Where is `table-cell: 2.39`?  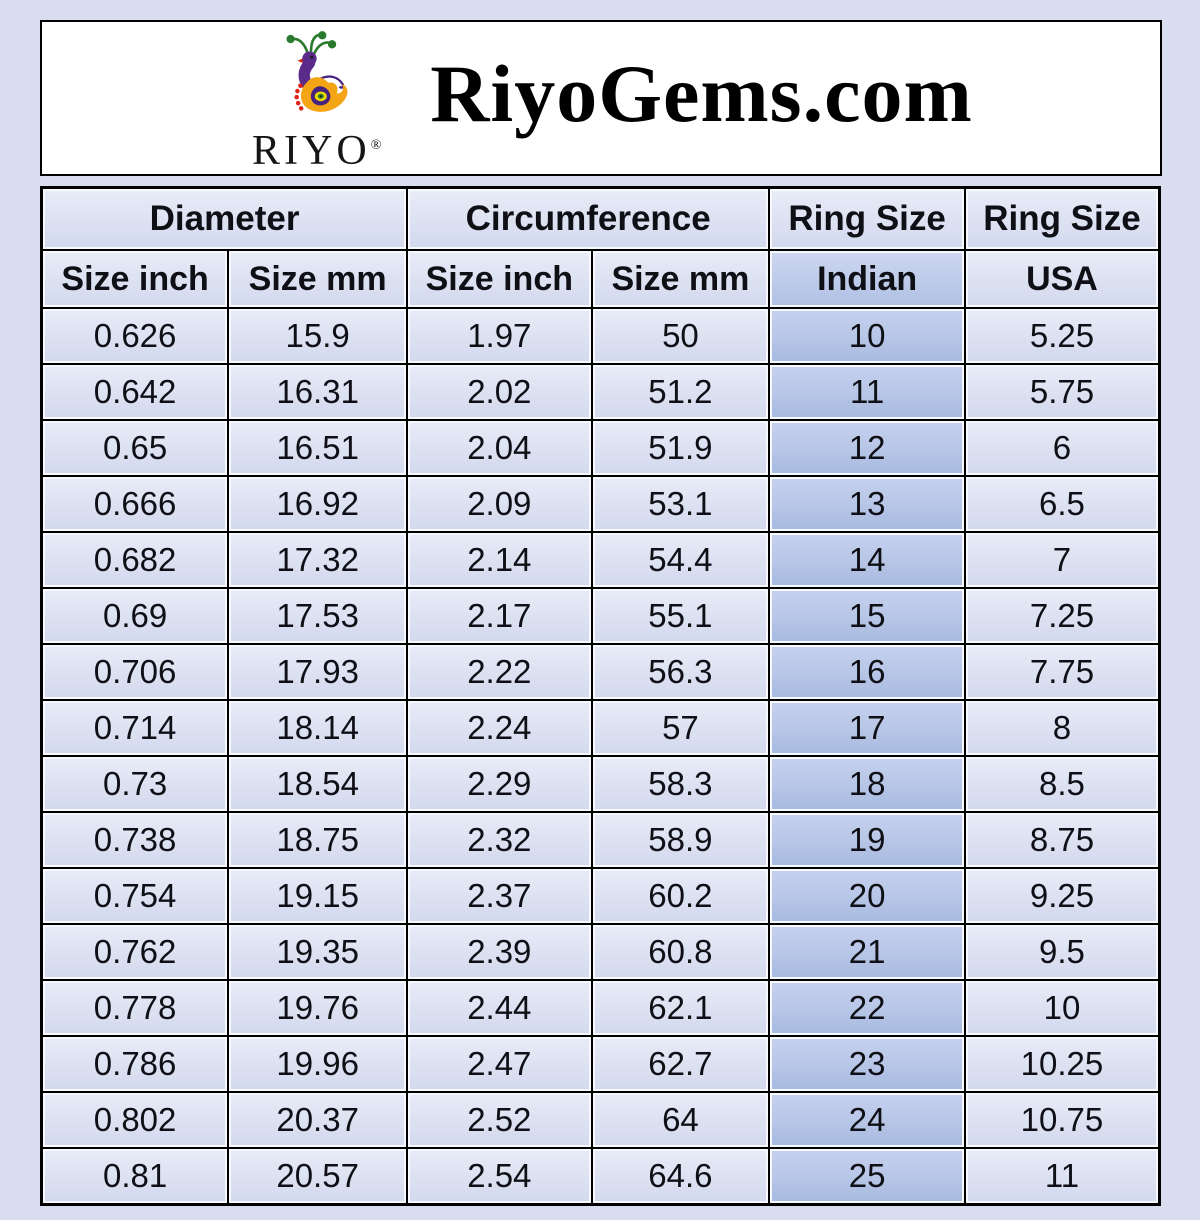
table-cell: 2.39 is located at coordinates (499, 952).